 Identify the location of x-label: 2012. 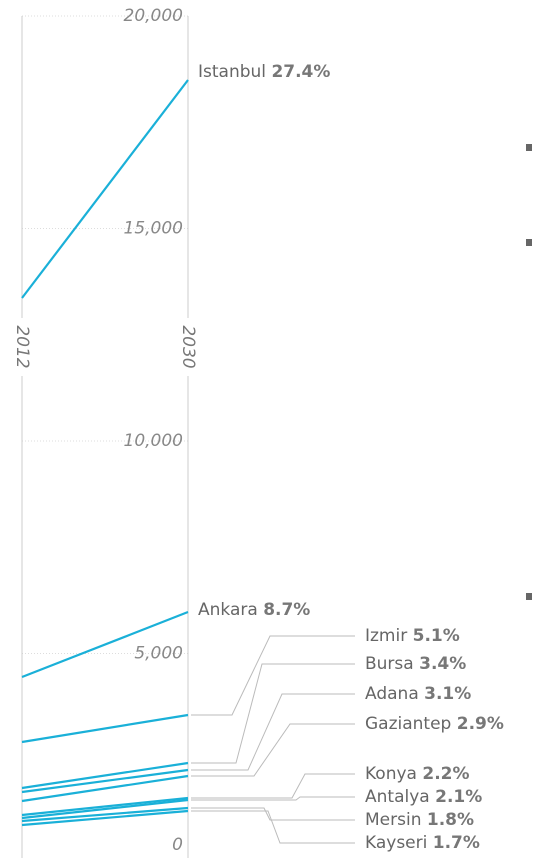
(22, 346).